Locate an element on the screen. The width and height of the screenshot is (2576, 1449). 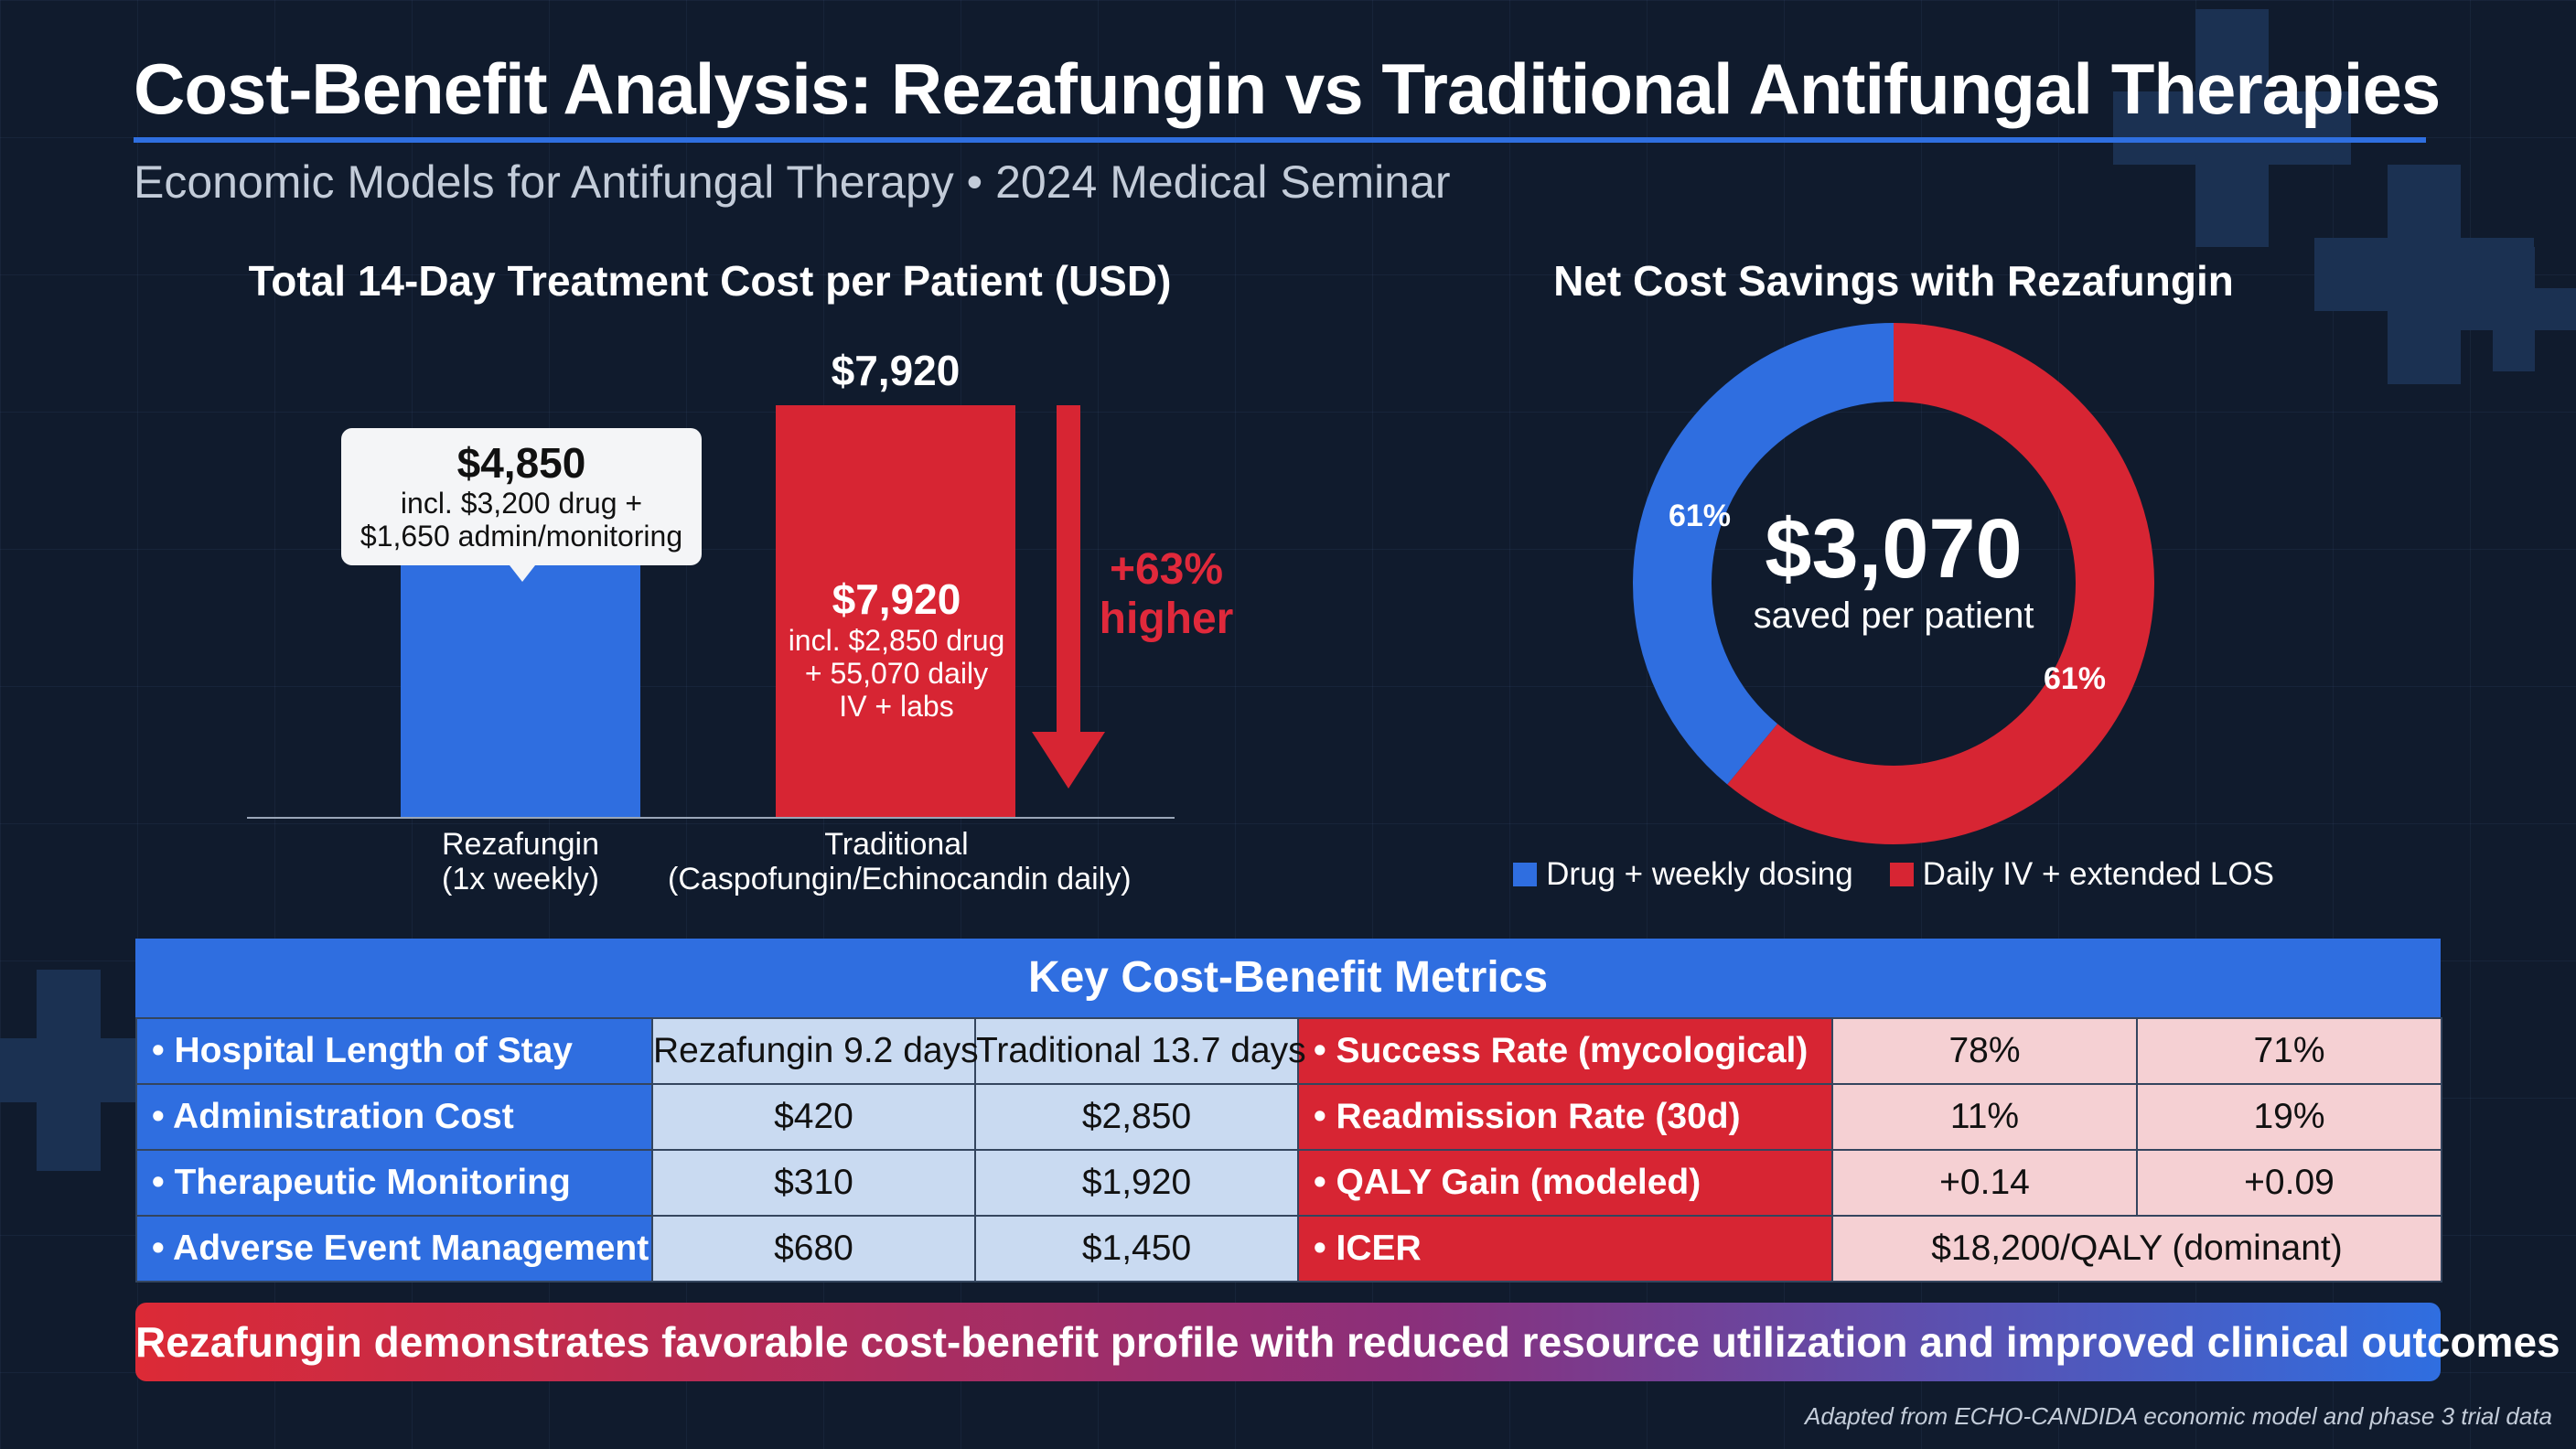
metric-value: $18,200/QALY (dominant) is located at coordinates (2137, 1249).